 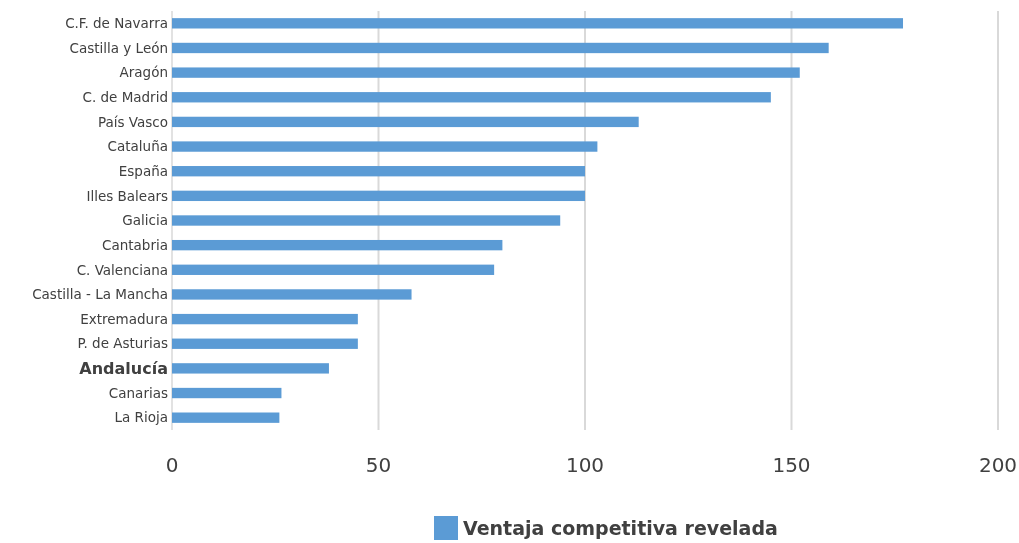 What do you see at coordinates (116, 23) in the screenshot?
I see `y-tick-label: C.F. de Navarra` at bounding box center [116, 23].